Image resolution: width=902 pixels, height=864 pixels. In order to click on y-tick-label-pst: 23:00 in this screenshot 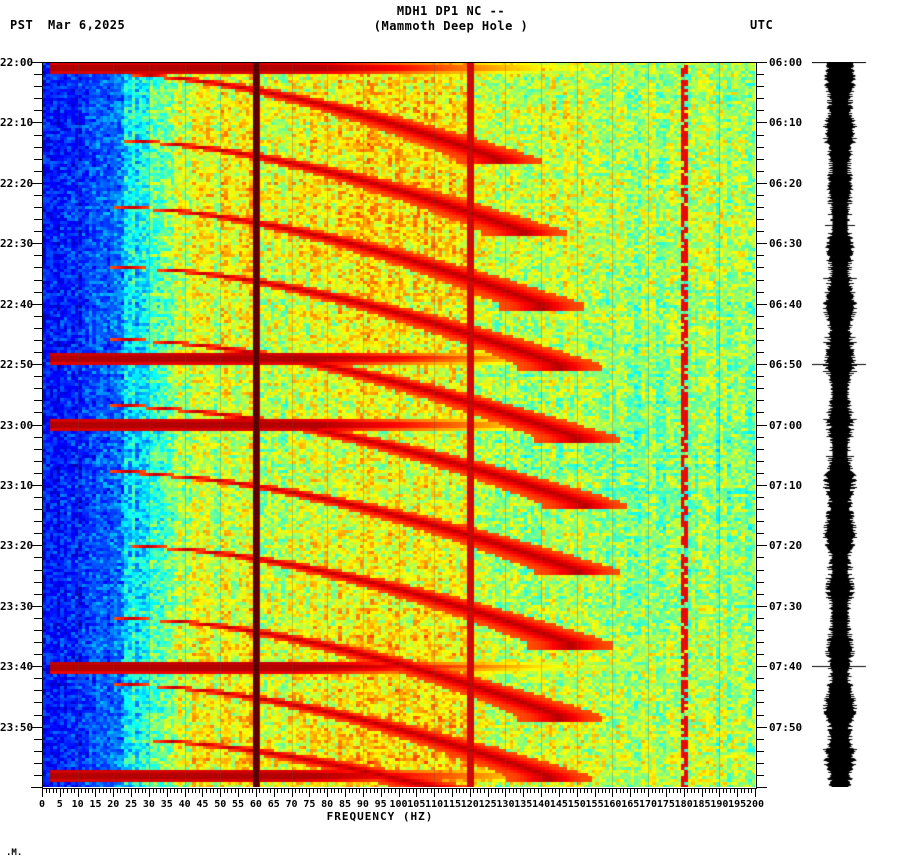, I will do `click(17, 425)`.